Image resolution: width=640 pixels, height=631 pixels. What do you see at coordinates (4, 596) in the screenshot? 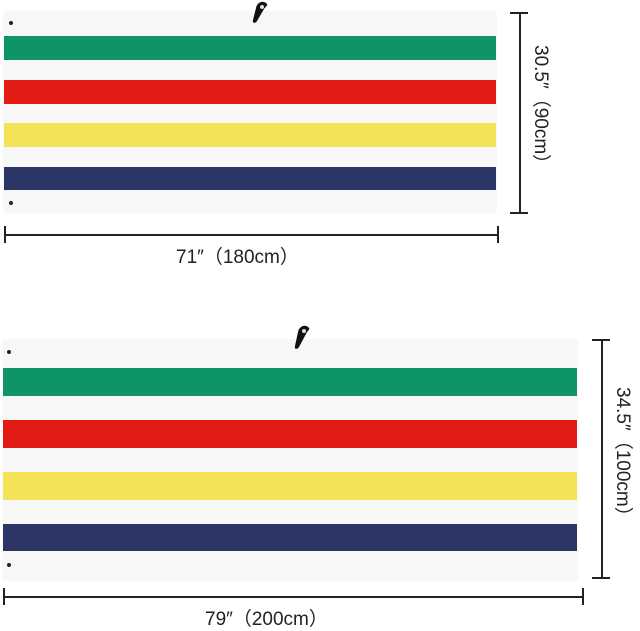
I see `width-tick-left-large` at bounding box center [4, 596].